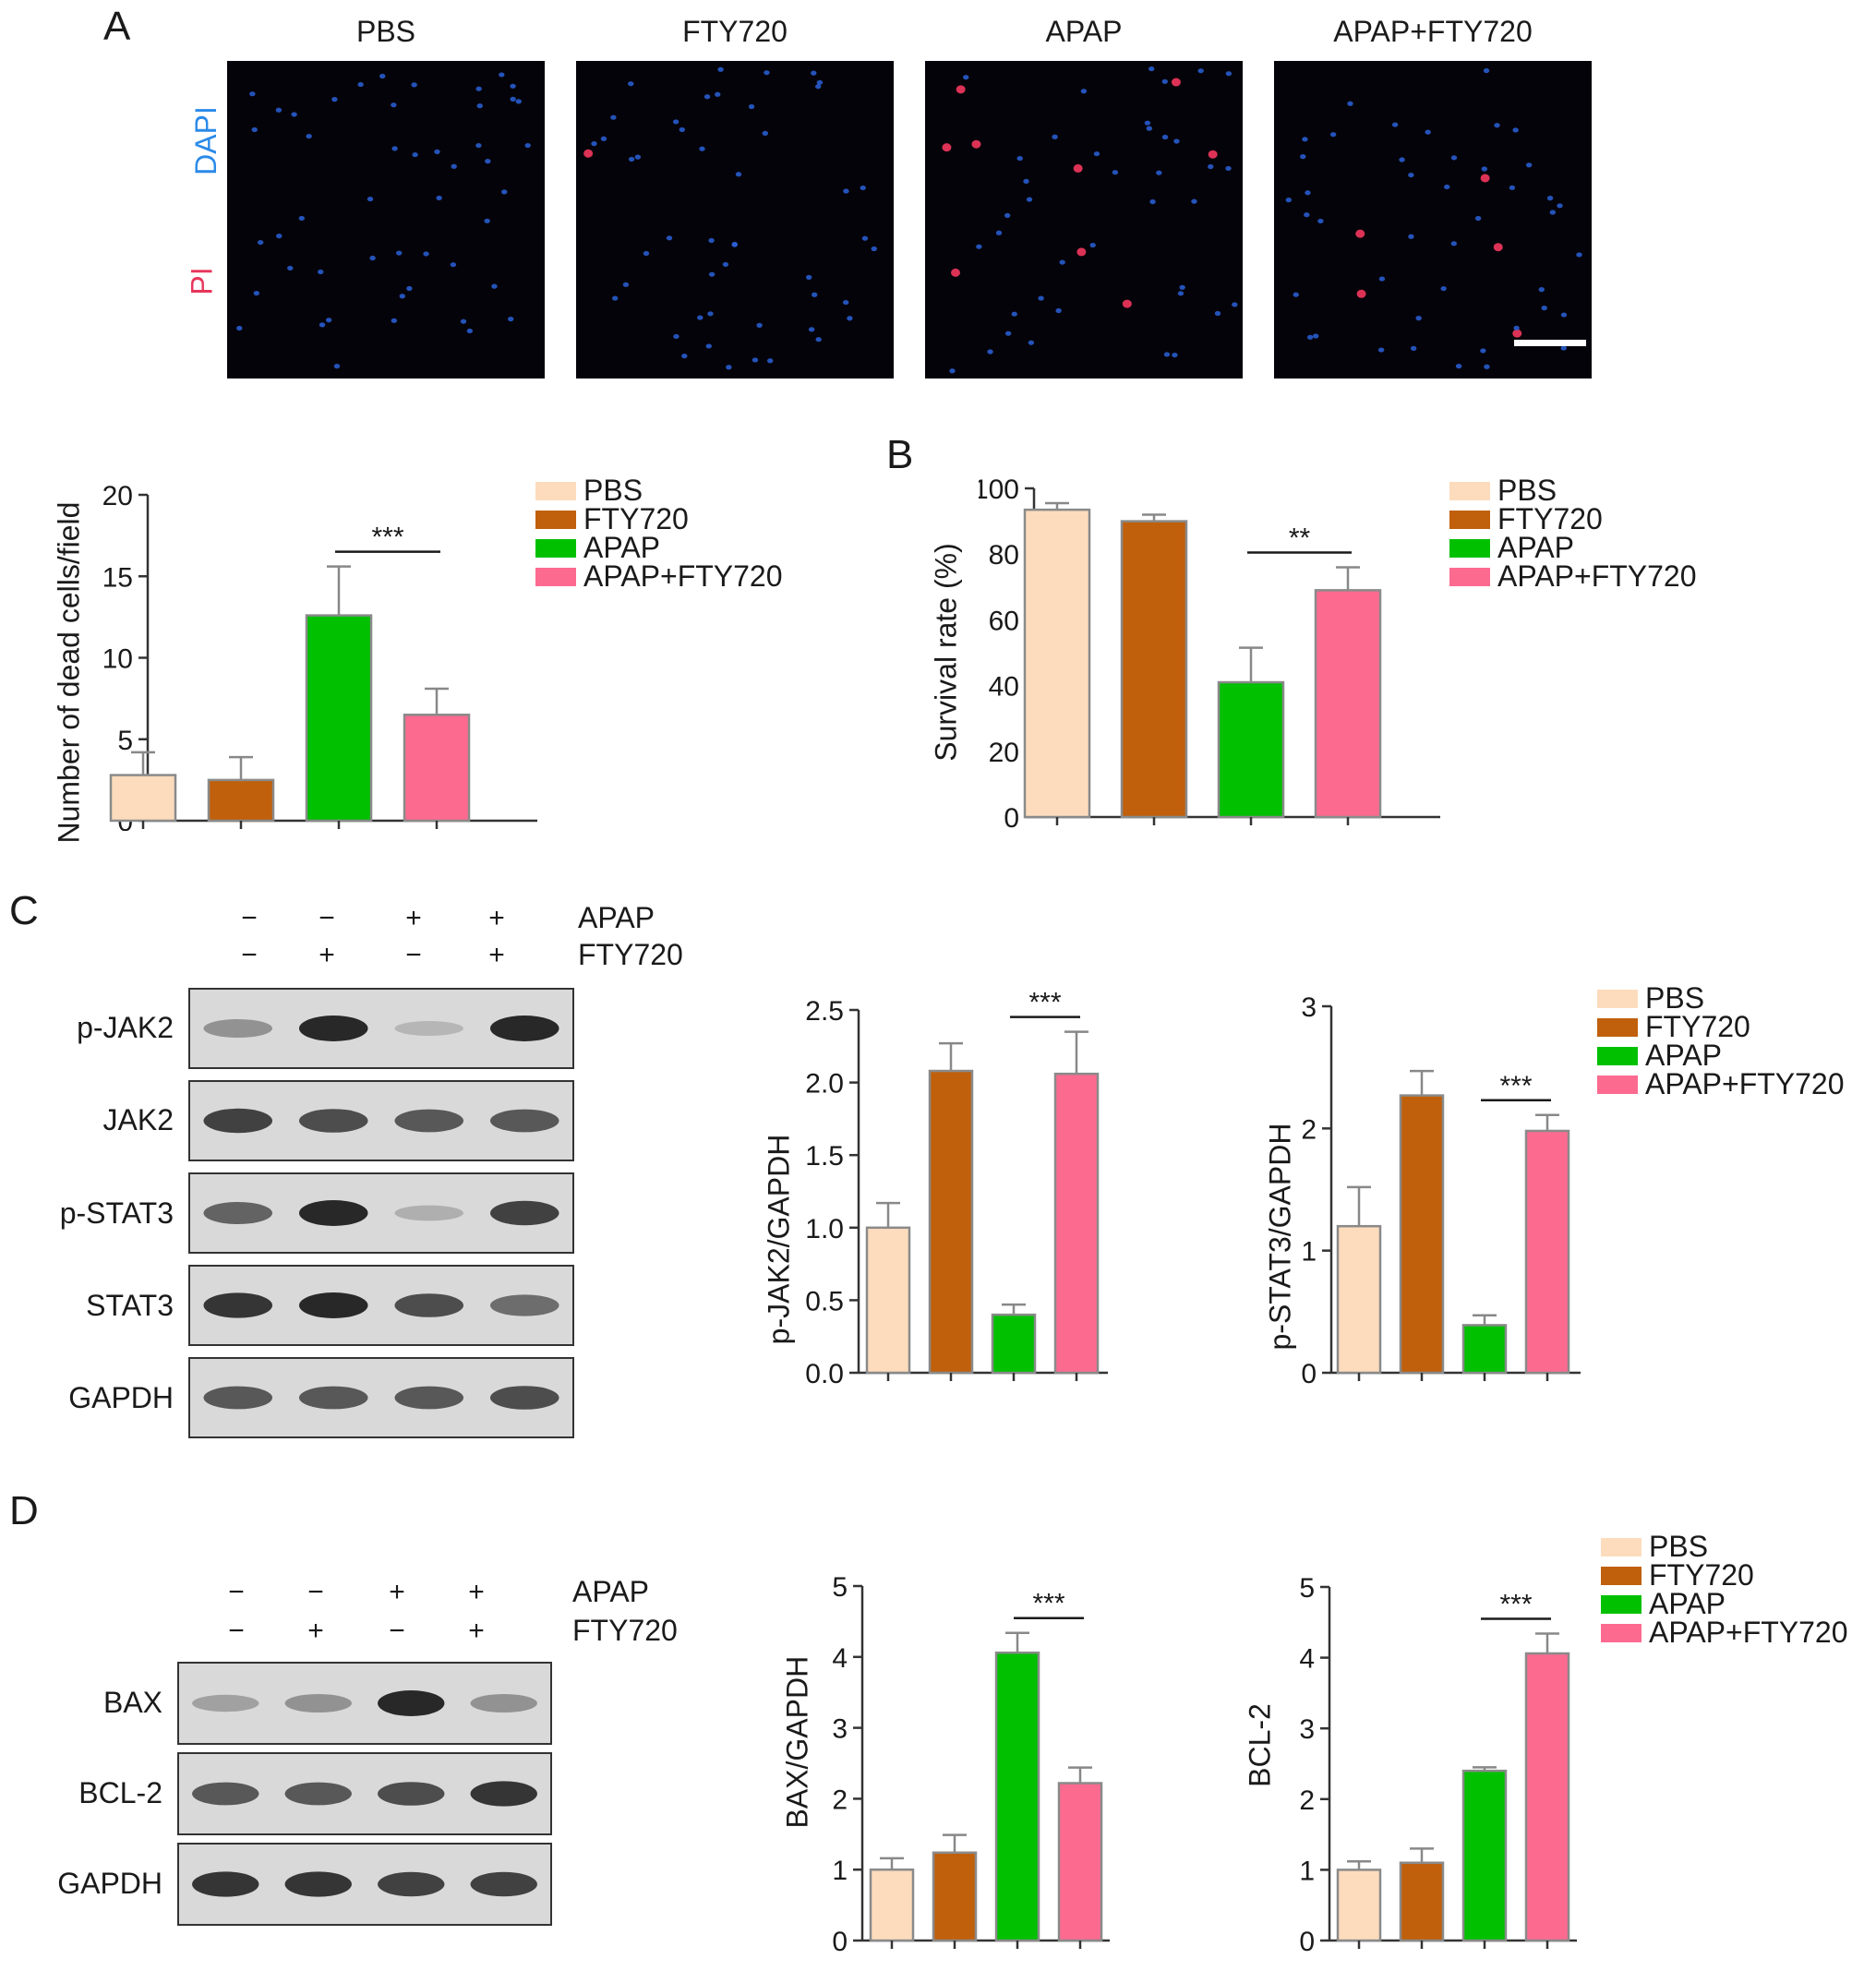  I want to click on y-tick-label: 0.0, so click(824, 1374).